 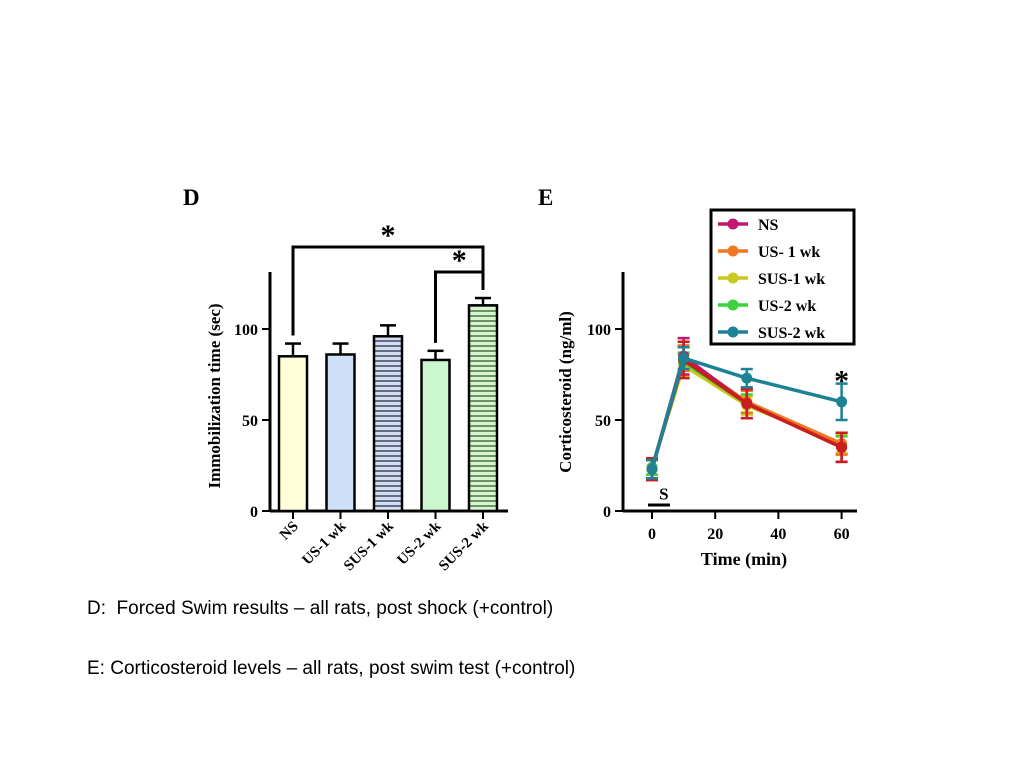 I want to click on y-axis-label: Corticosteroid (ng/ml), so click(x=565, y=392).